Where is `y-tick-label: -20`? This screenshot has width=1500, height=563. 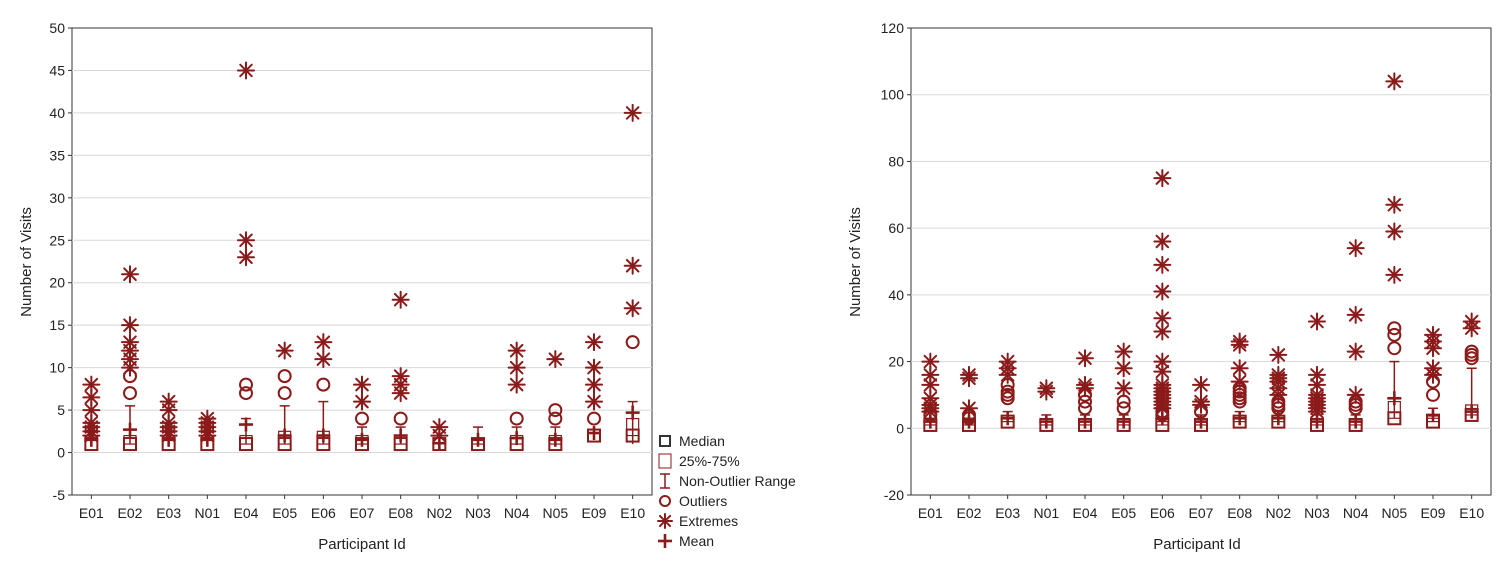 y-tick-label: -20 is located at coordinates (894, 495).